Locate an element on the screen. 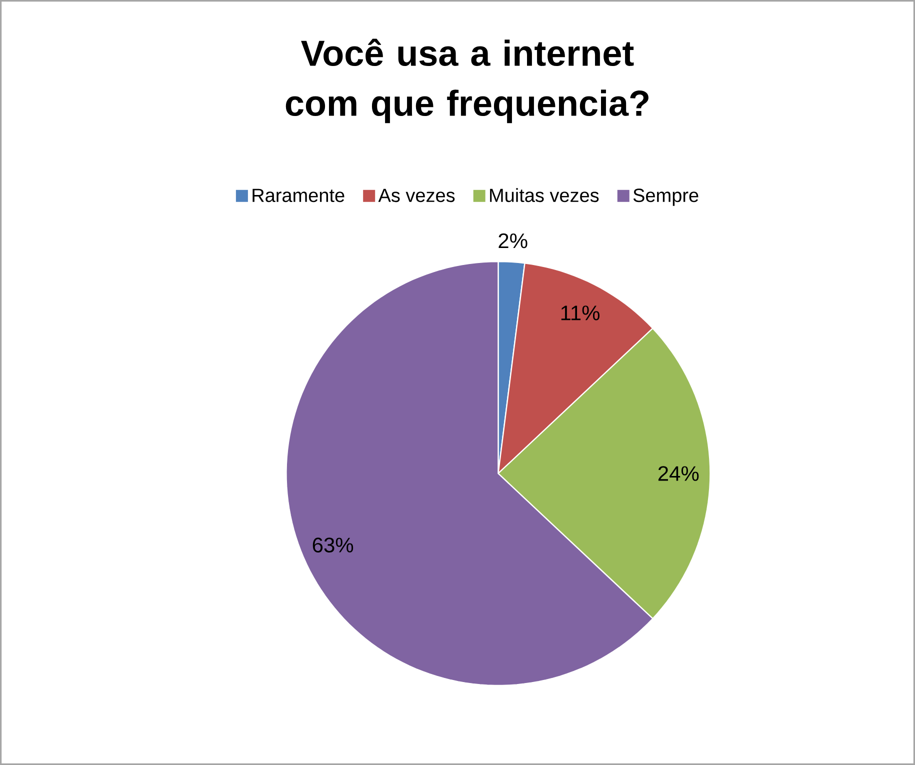 This screenshot has height=765, width=915. data-label: 63% is located at coordinates (333, 545).